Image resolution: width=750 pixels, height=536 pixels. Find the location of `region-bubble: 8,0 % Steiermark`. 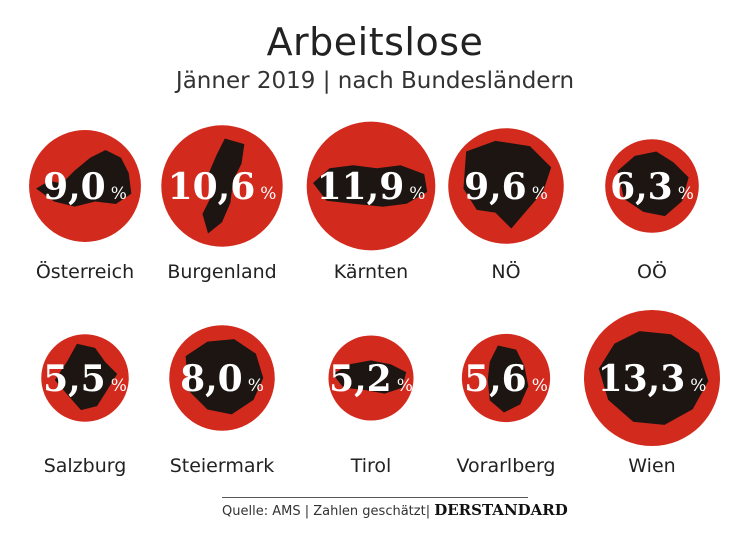

region-bubble: 8,0 % Steiermark is located at coordinates (222, 401).